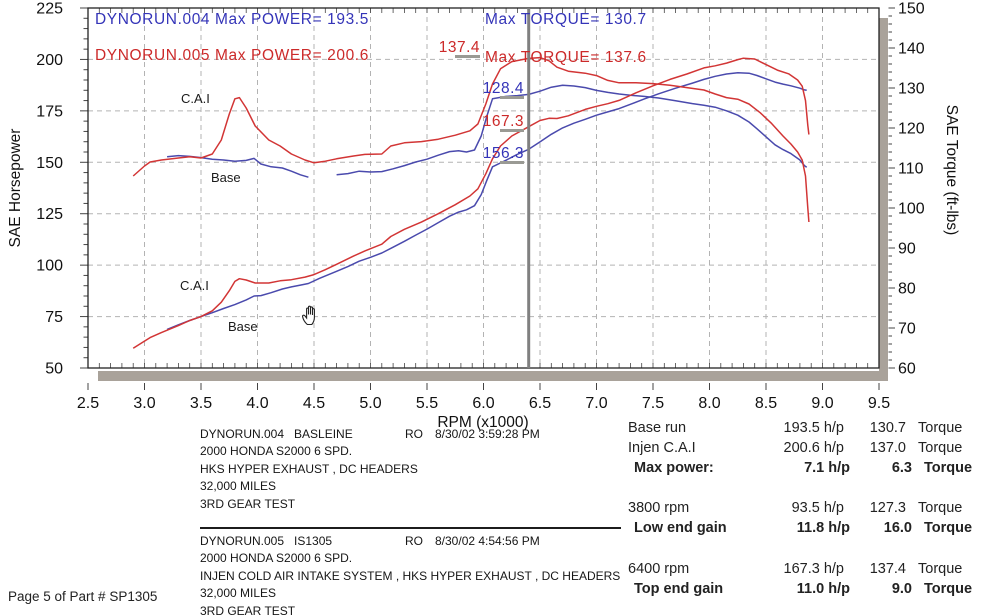 This screenshot has width=990, height=616. What do you see at coordinates (901, 468) in the screenshot?
I see `result-torque-value: 6.3` at bounding box center [901, 468].